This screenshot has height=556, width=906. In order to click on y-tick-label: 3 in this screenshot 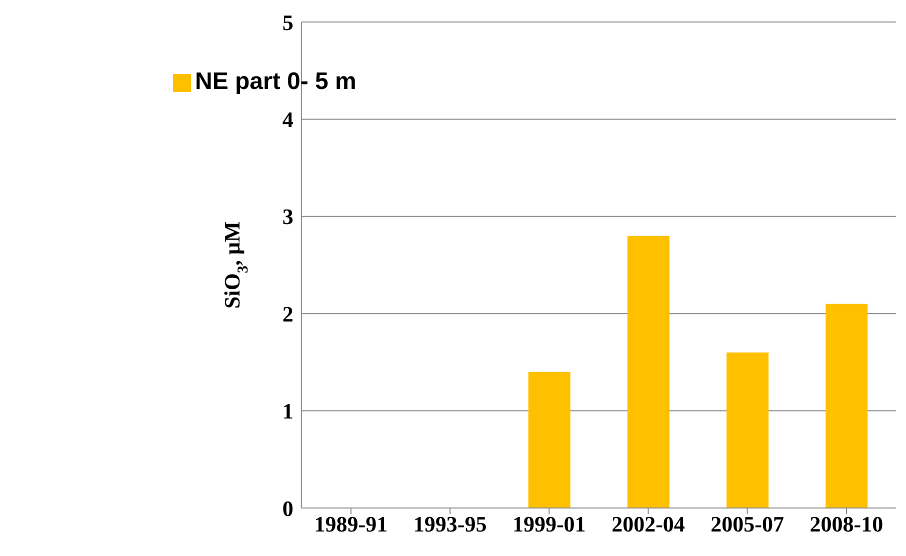, I will do `click(288, 217)`.